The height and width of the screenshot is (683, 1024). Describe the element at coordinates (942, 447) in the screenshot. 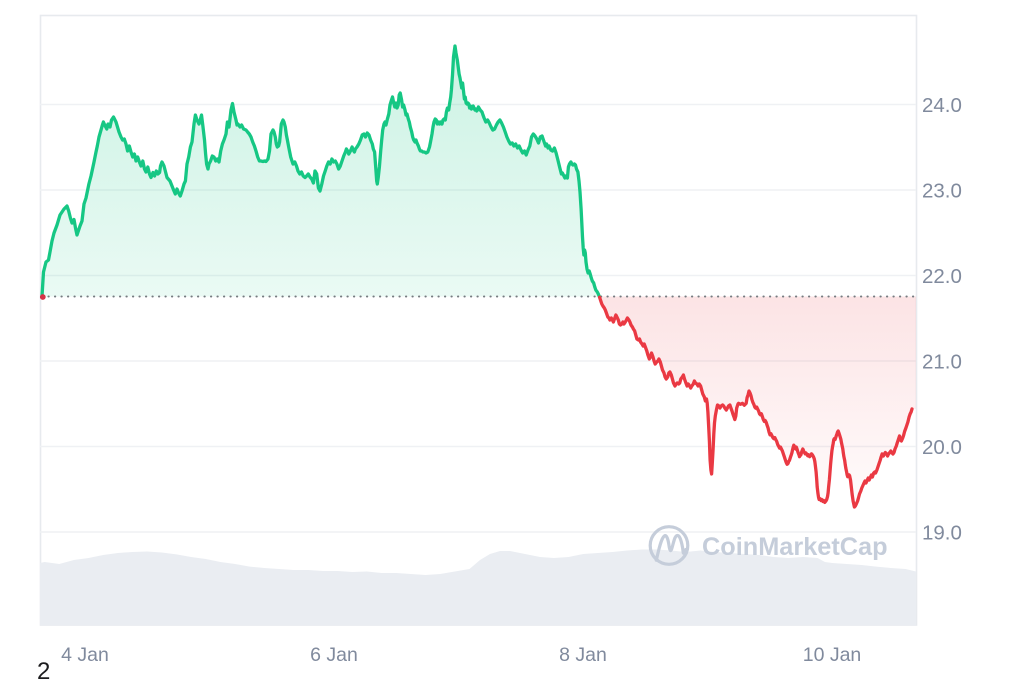

I see `svg-text: 20.0` at that location.